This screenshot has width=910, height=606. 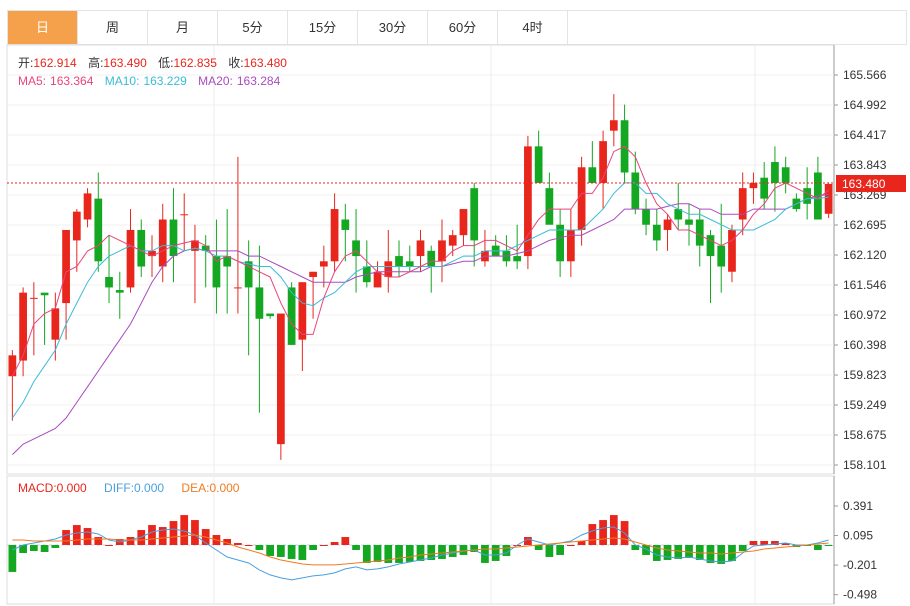 What do you see at coordinates (865, 405) in the screenshot?
I see `price-tick-label: 159.249` at bounding box center [865, 405].